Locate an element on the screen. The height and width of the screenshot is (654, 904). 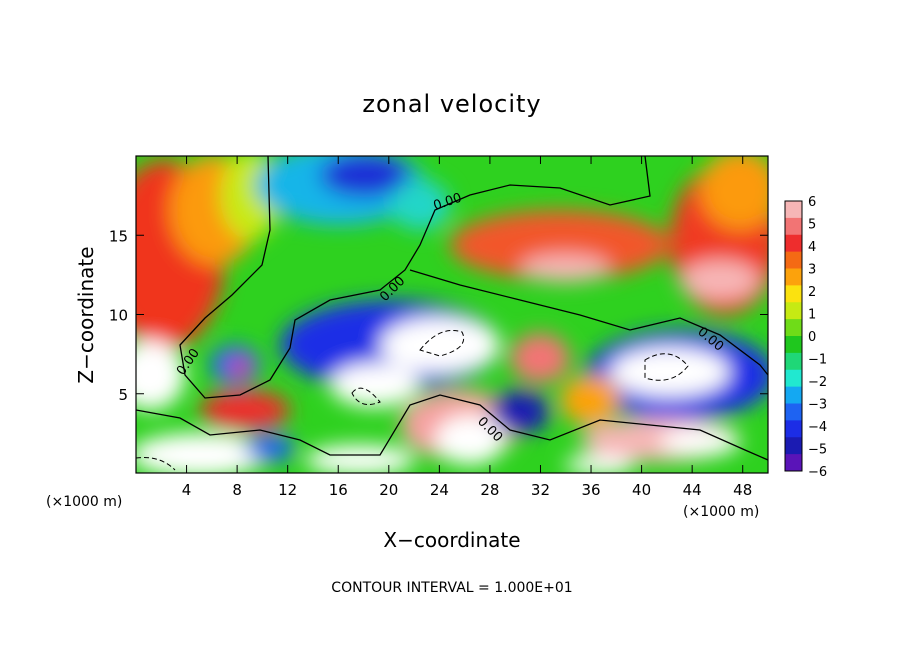
y-tick-label-1: 10 is located at coordinates (118, 316).